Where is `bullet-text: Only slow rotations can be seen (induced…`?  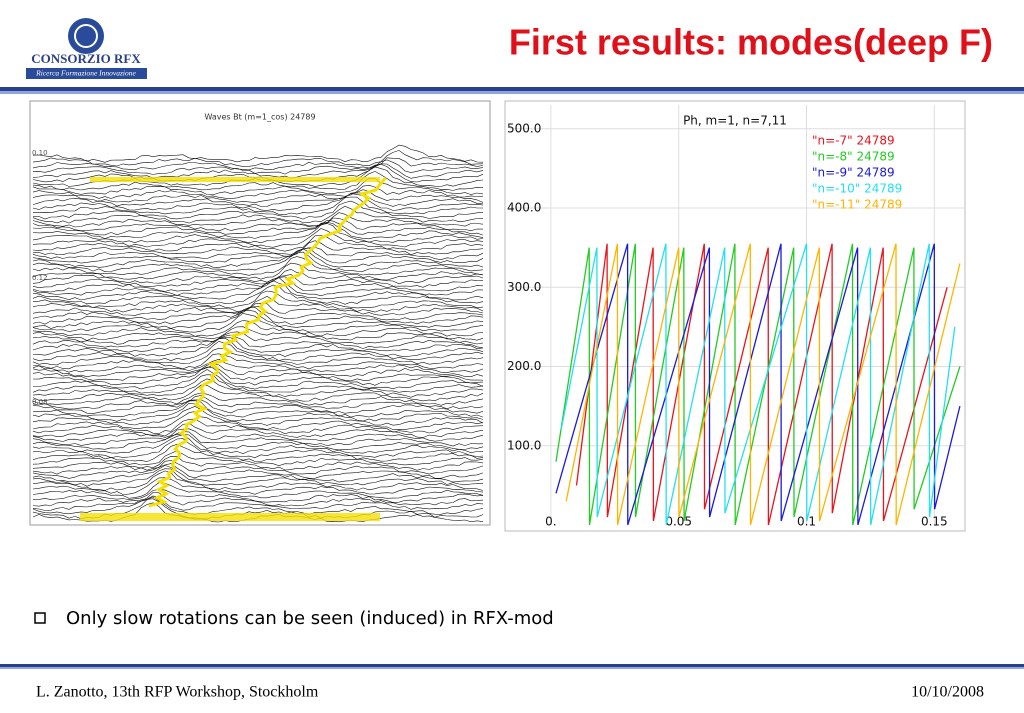 bullet-text: Only slow rotations can be seen (induced… is located at coordinates (310, 618).